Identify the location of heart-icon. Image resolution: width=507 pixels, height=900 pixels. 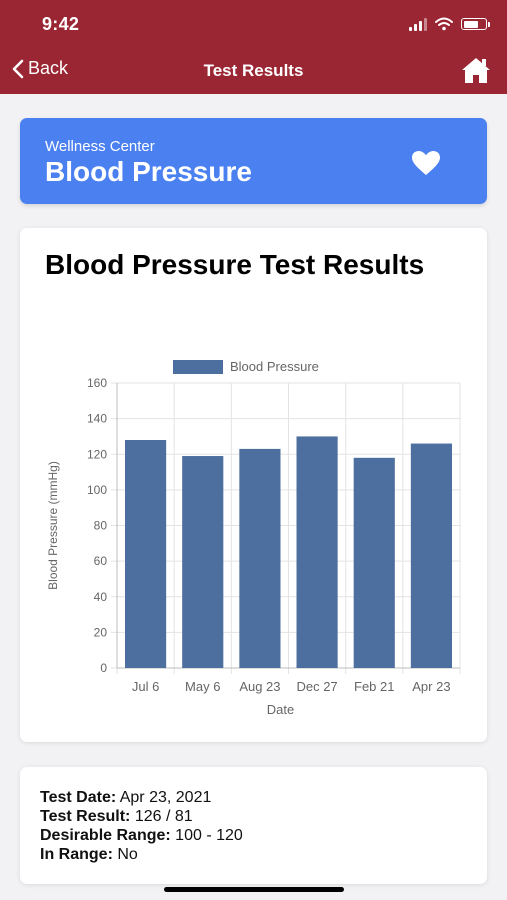
(426, 163).